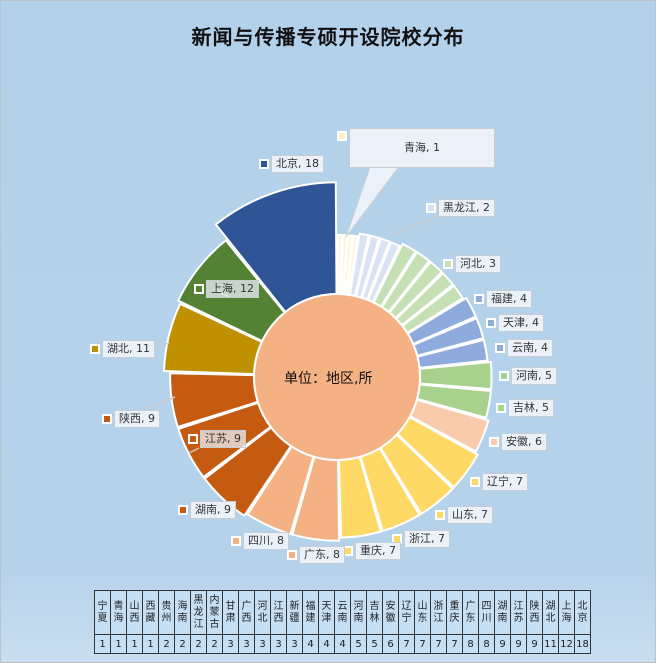 The height and width of the screenshot is (663, 656). What do you see at coordinates (460, 208) in the screenshot?
I see `data-label: 黑龙江, 2` at bounding box center [460, 208].